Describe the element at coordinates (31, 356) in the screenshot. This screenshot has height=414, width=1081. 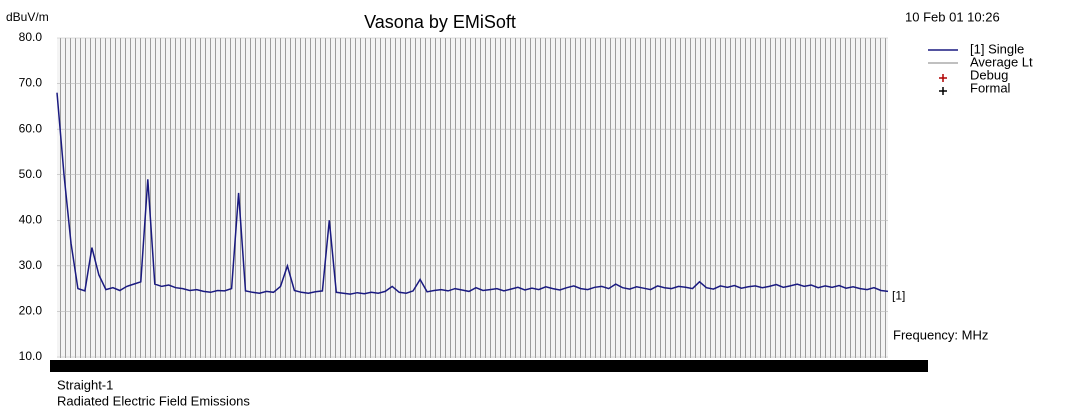
I see `y-tick-label: 10.0` at that location.